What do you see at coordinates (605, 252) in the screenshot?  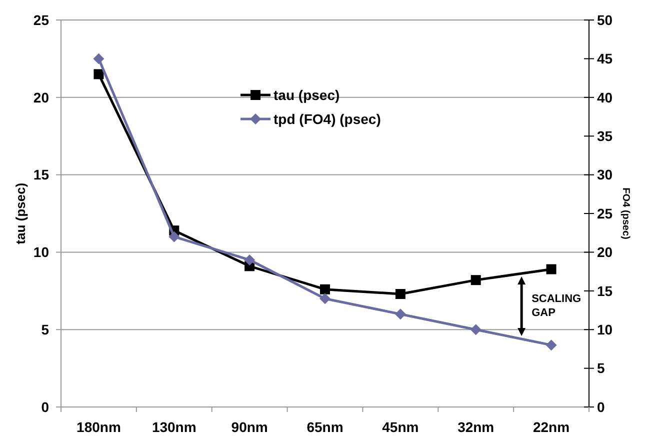 I see `y2-tick-label: 20` at bounding box center [605, 252].